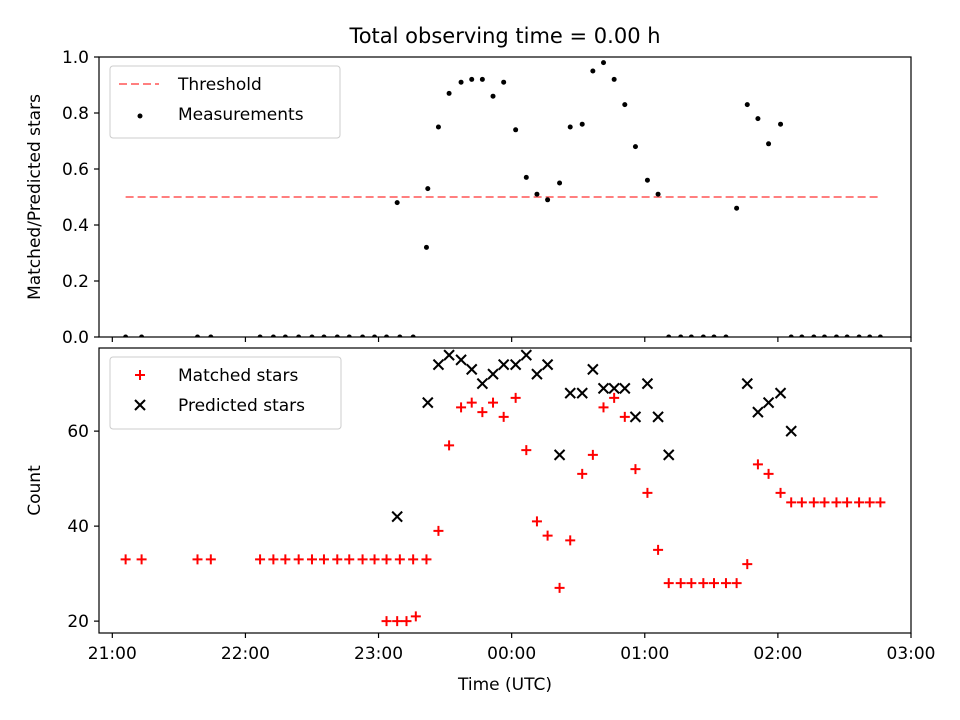 This screenshot has width=960, height=720. What do you see at coordinates (378, 654) in the screenshot?
I see `x-tick-label: 23:00` at bounding box center [378, 654].